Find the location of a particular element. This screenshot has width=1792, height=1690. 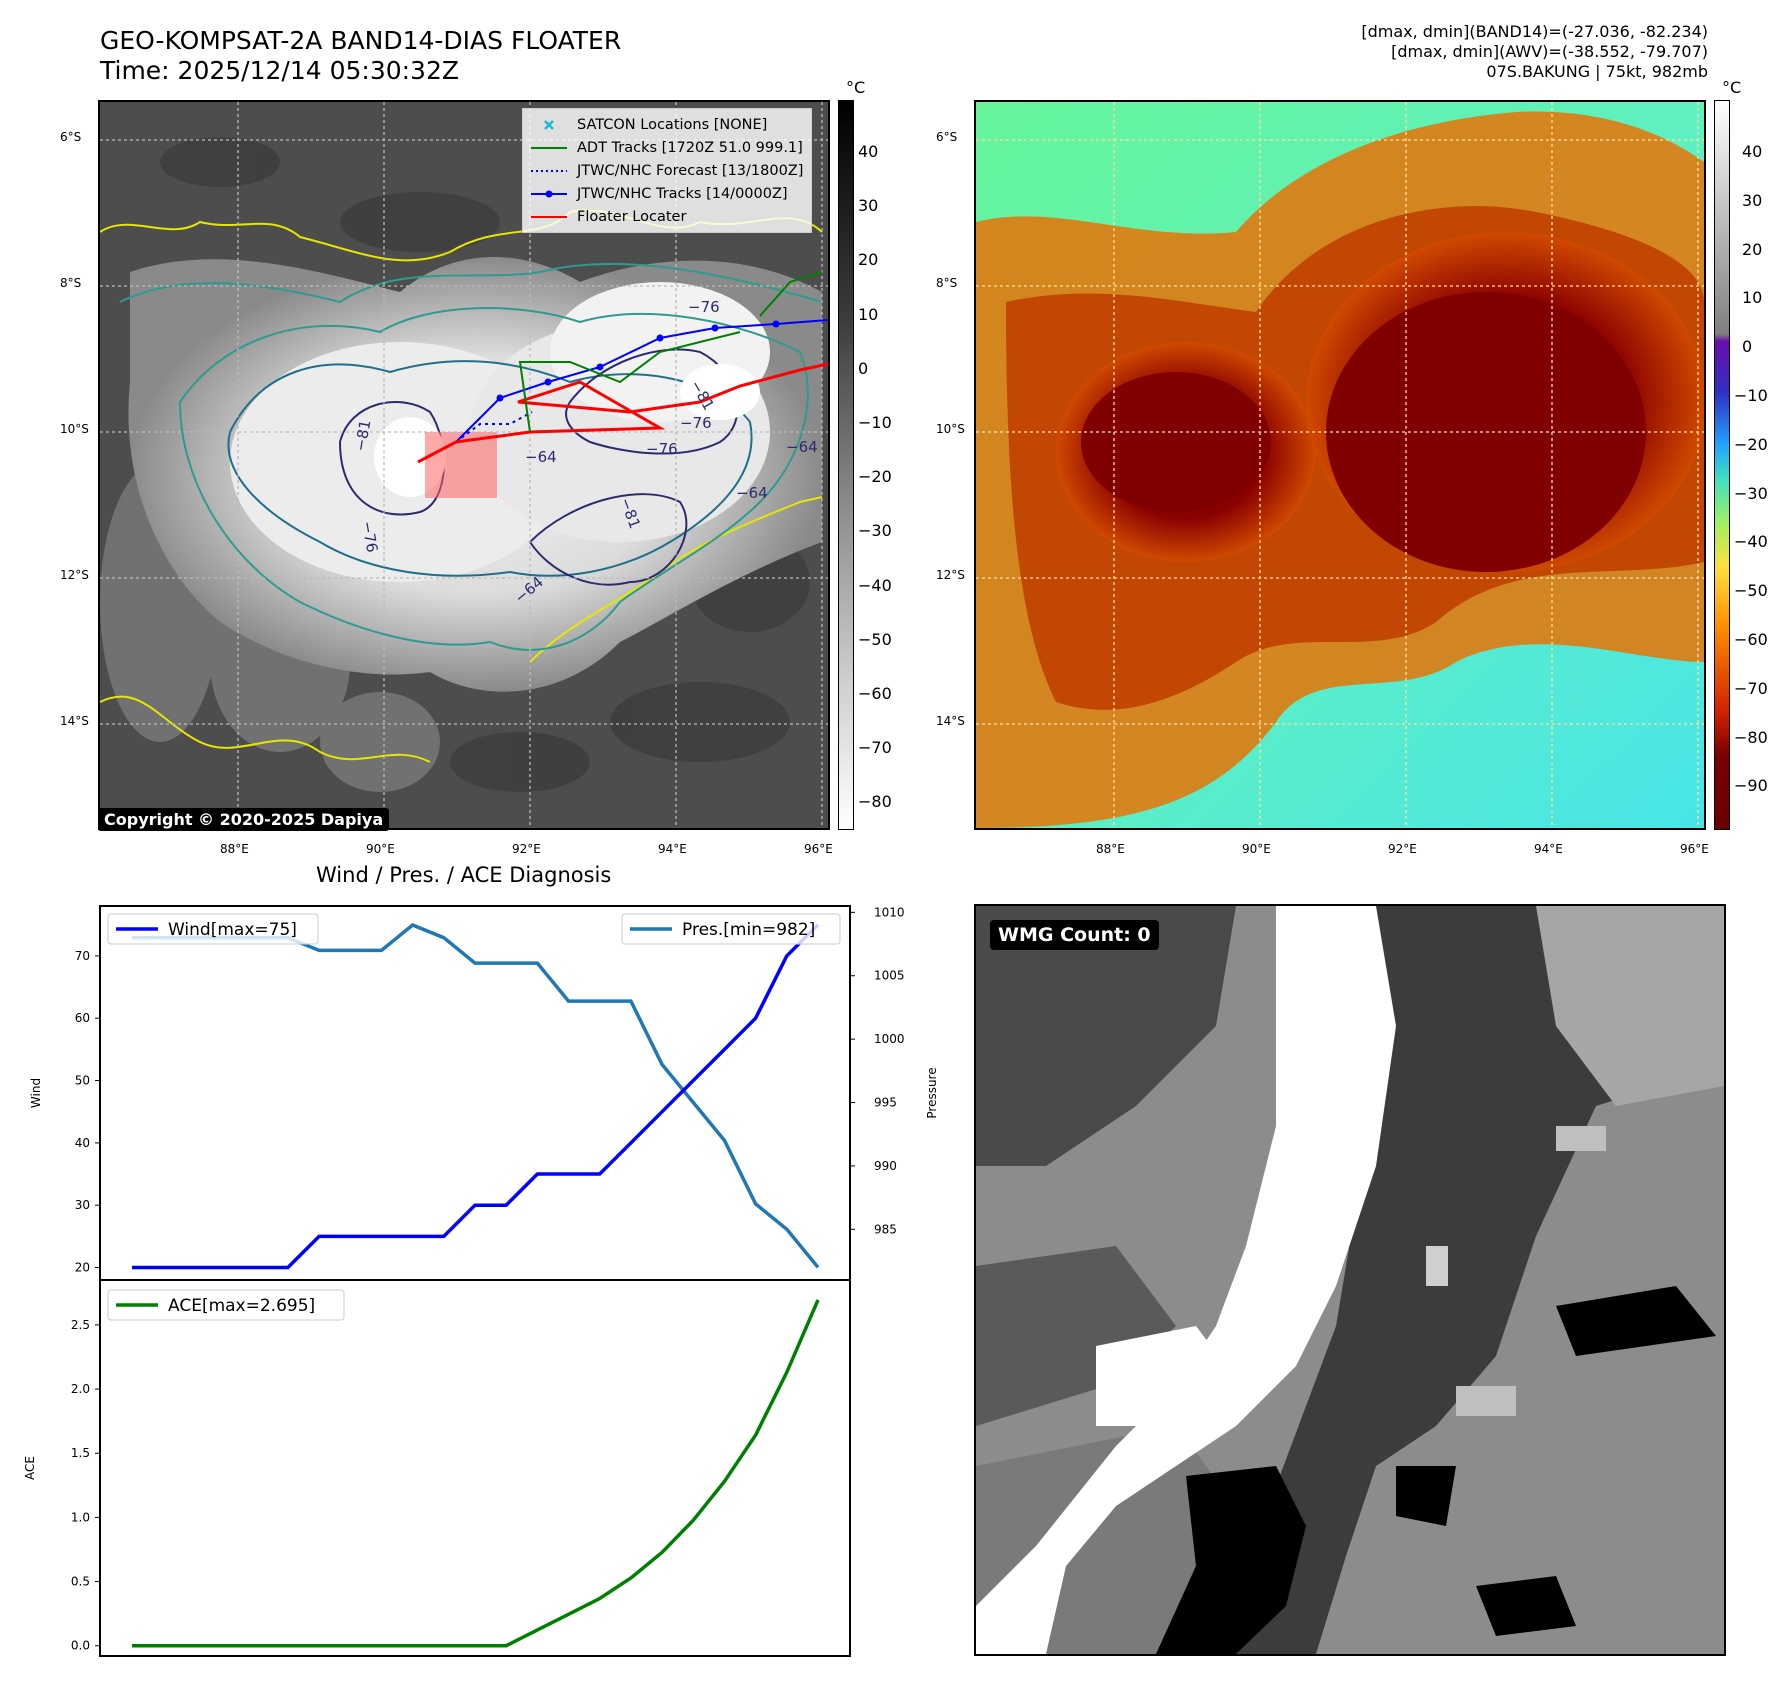

x-marker-icon is located at coordinates (549, 125).